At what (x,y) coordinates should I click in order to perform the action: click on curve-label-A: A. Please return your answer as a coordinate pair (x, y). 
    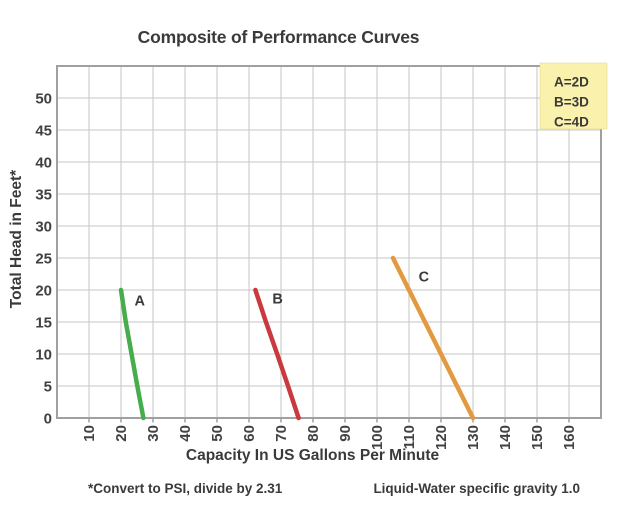
    Looking at the image, I should click on (139, 301).